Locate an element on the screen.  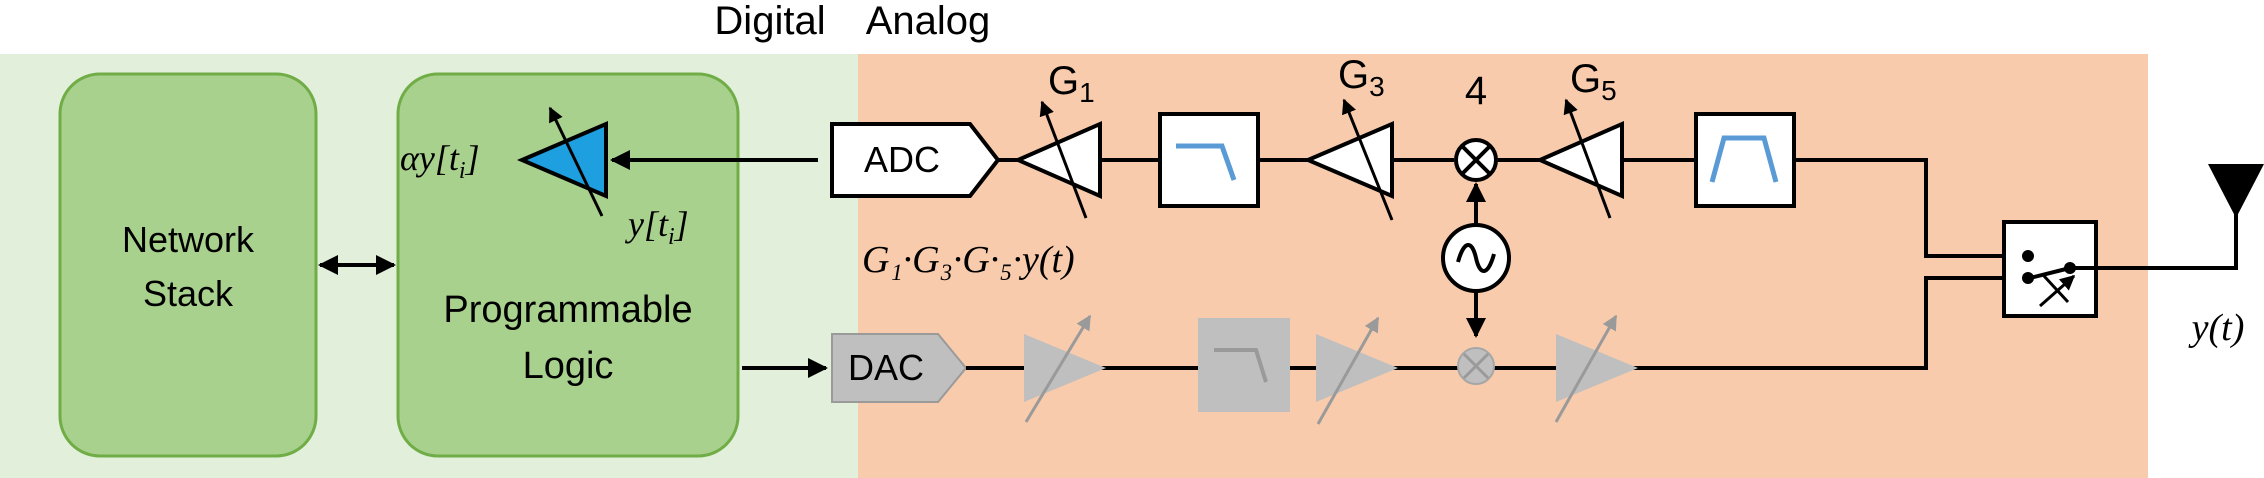
g3-label: G3 is located at coordinates (1361, 77).